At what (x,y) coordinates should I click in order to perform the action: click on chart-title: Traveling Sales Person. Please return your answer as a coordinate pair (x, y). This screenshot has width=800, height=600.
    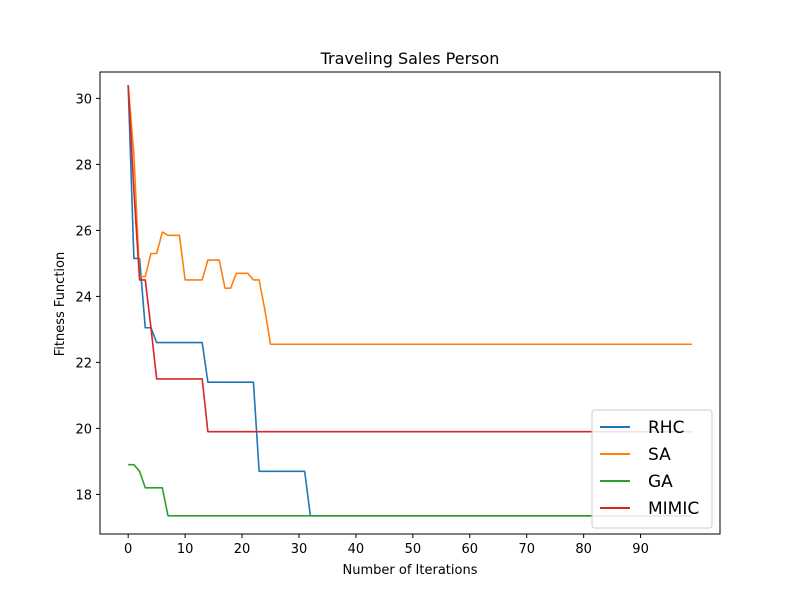
    Looking at the image, I should click on (410, 58).